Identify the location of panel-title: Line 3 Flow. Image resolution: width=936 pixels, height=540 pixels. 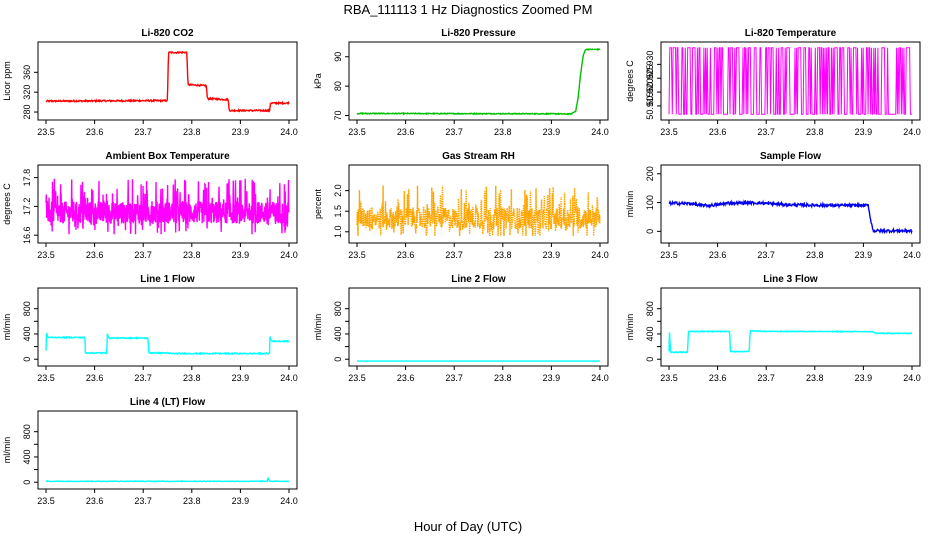
(790, 279).